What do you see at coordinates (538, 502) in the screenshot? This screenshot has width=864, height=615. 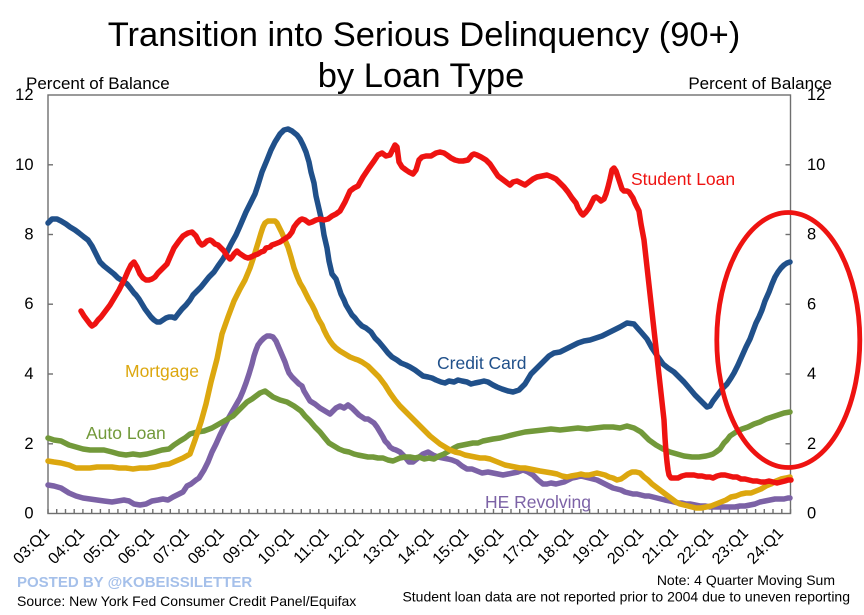 I see `svg-text: HE Revolving` at bounding box center [538, 502].